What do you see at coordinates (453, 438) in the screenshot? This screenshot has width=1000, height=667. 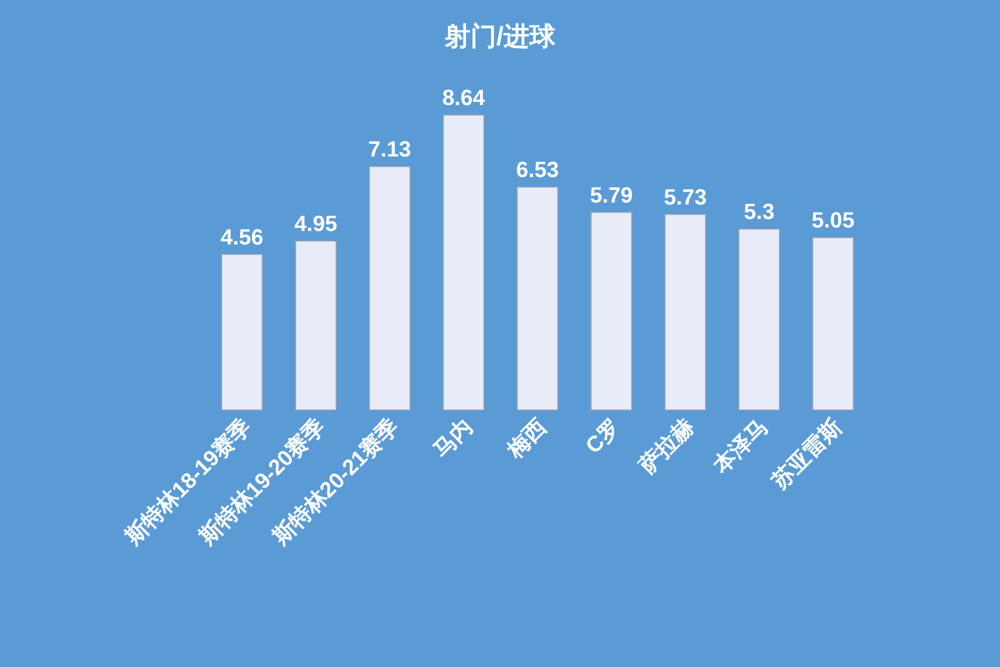 I see `x-tick-label: 马内` at bounding box center [453, 438].